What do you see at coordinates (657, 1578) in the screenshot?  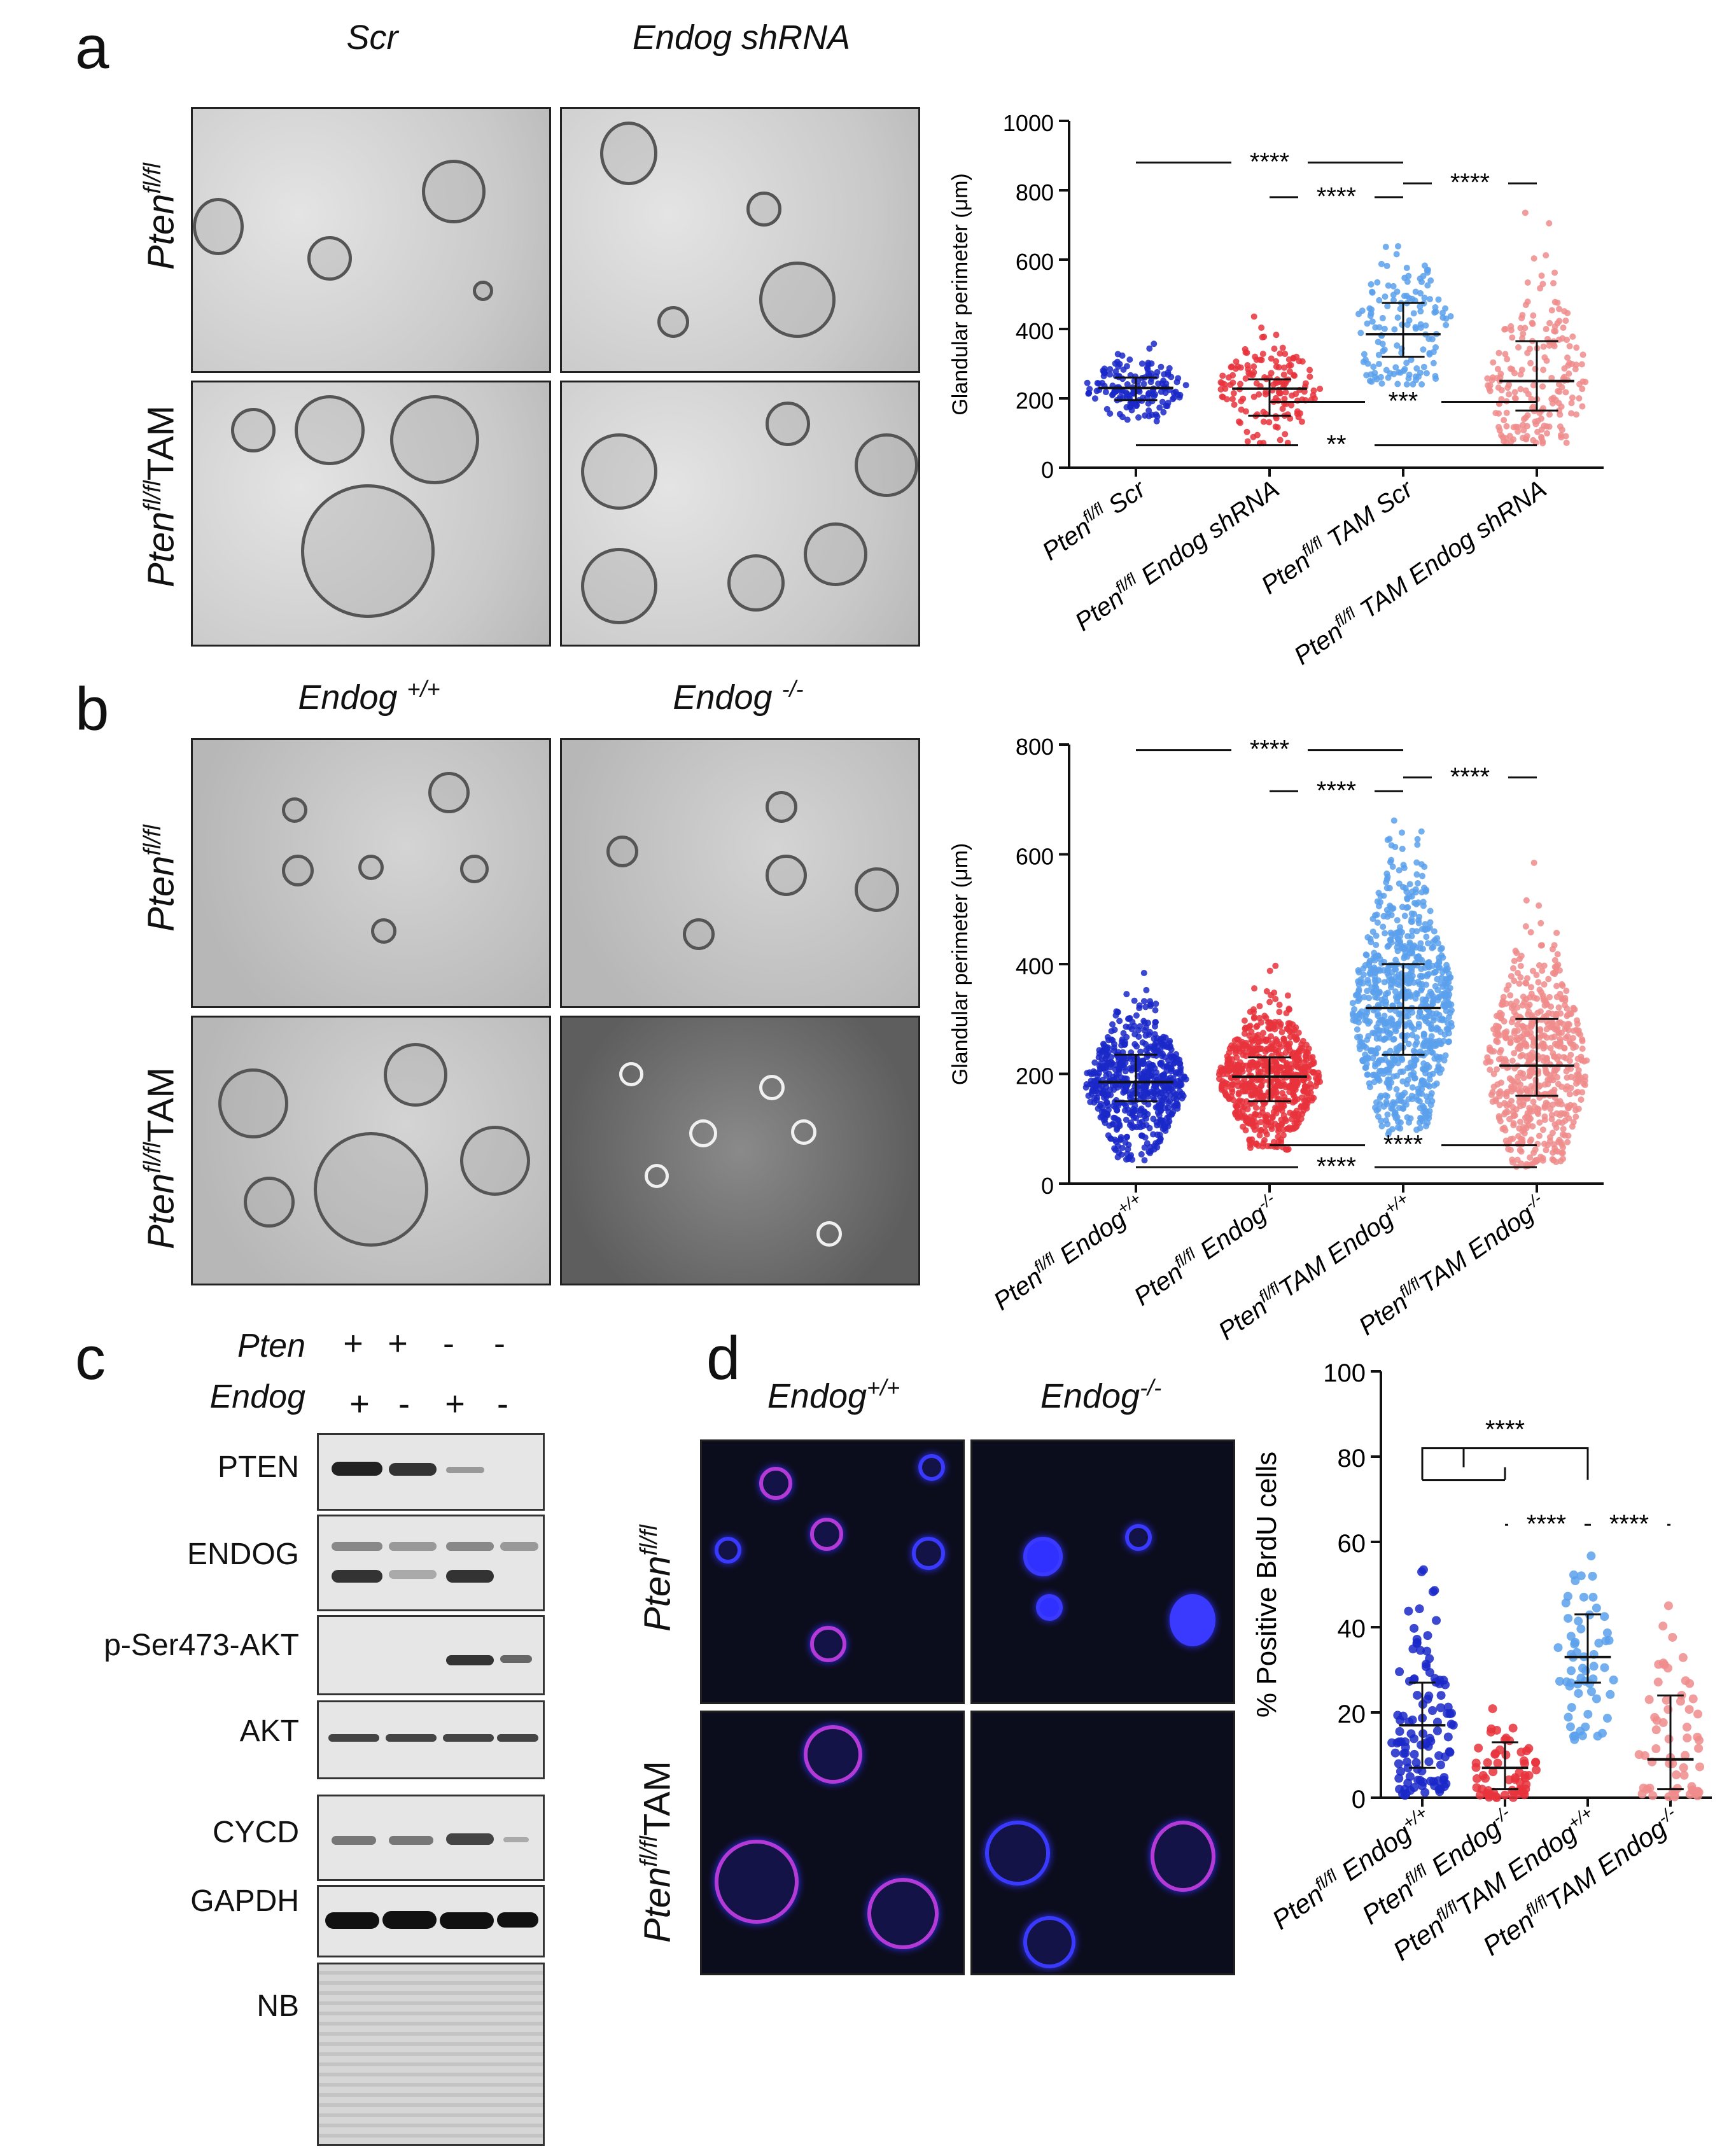 I see `panel-d-row-label-1: Ptenfl/fl` at bounding box center [657, 1578].